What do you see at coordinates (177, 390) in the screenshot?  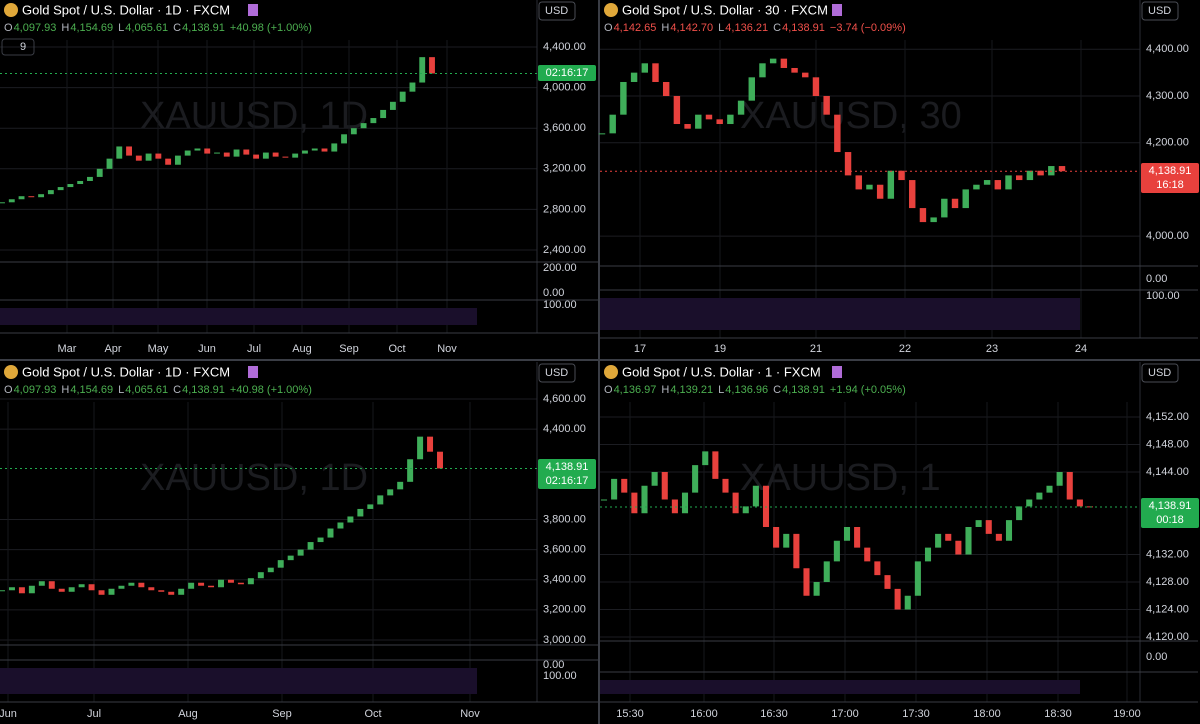 I see `ohlc-label: C` at bounding box center [177, 390].